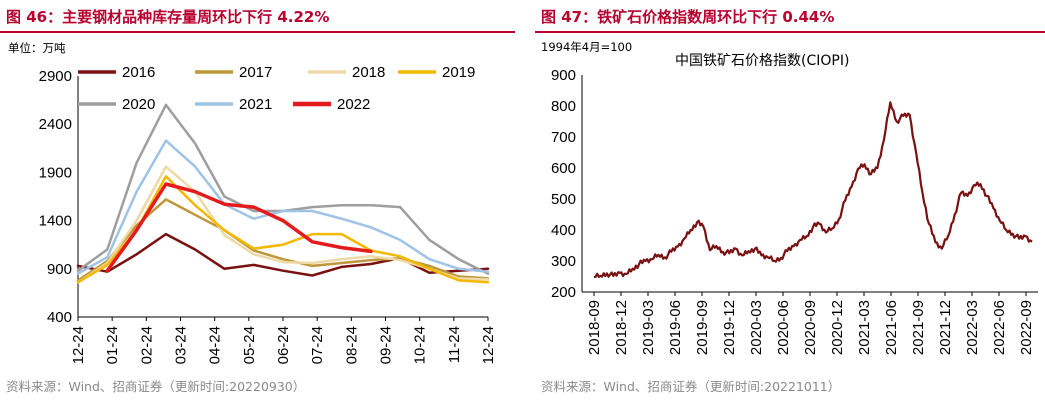 The height and width of the screenshot is (401, 1045). Describe the element at coordinates (945, 327) in the screenshot. I see `x-tick-label: 2021-12` at that location.